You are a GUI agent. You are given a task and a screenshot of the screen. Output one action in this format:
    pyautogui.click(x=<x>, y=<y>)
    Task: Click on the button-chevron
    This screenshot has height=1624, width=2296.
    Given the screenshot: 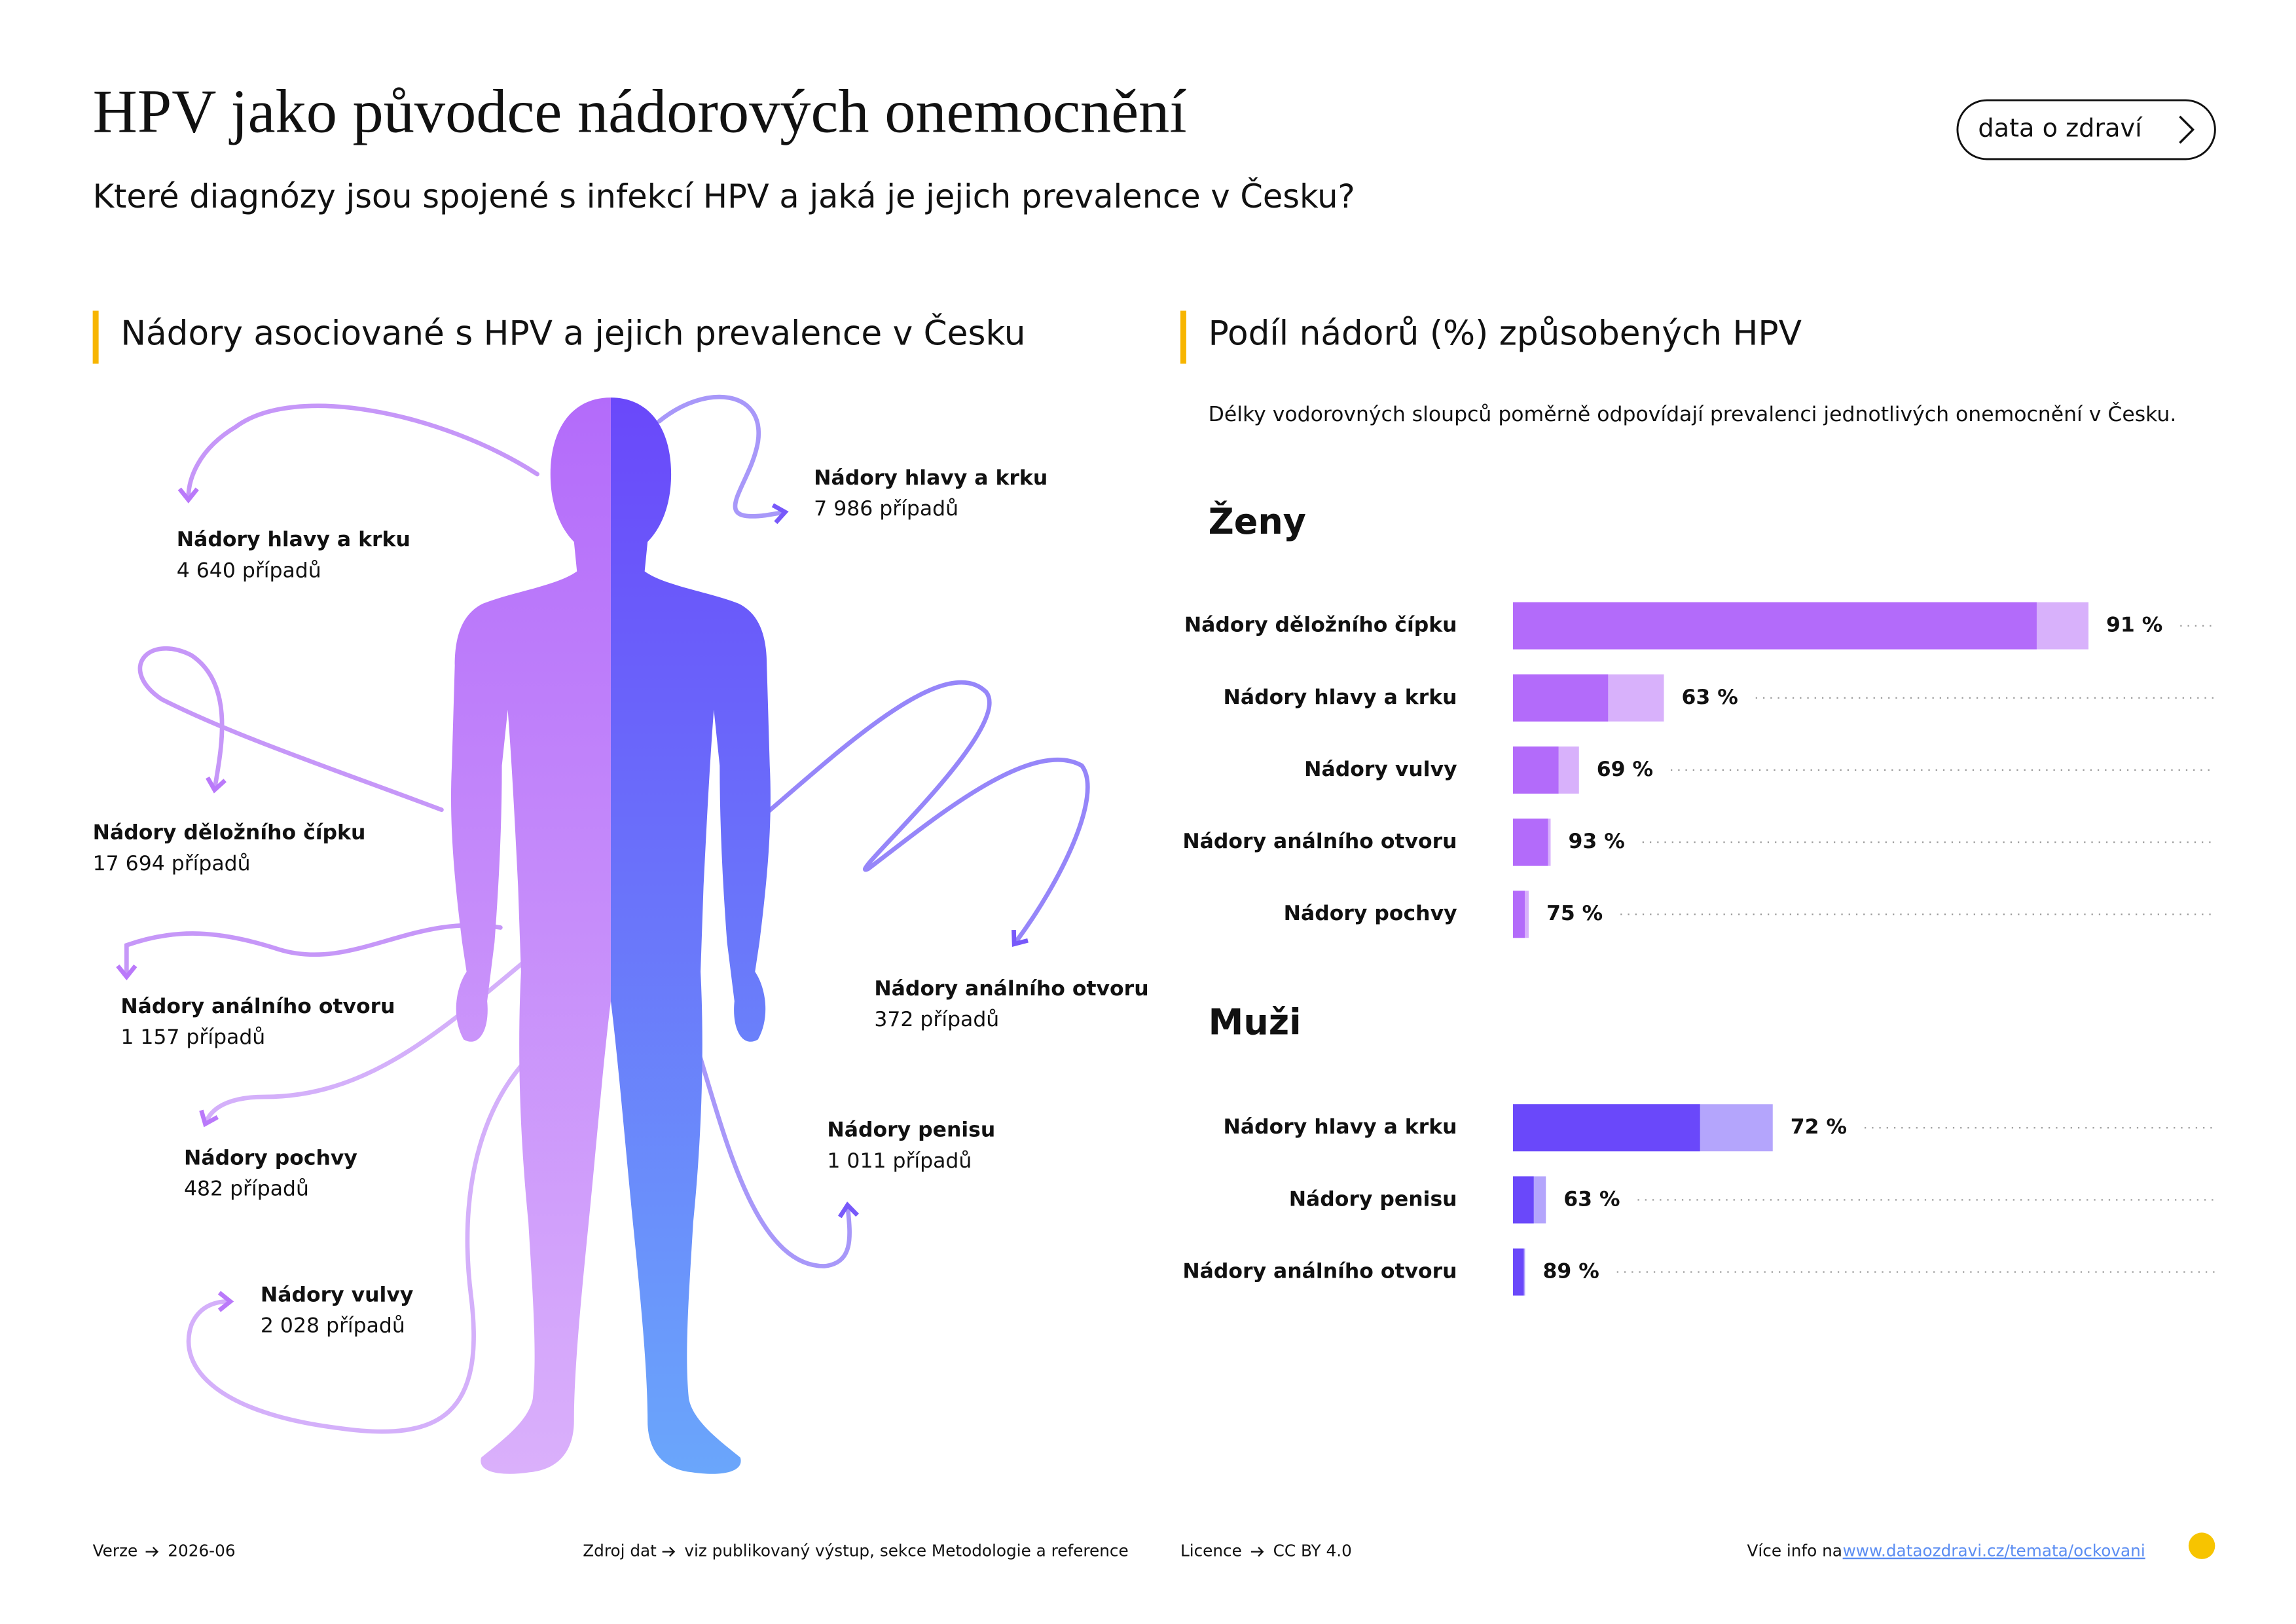 What is the action you would take?
    pyautogui.click(x=2187, y=129)
    